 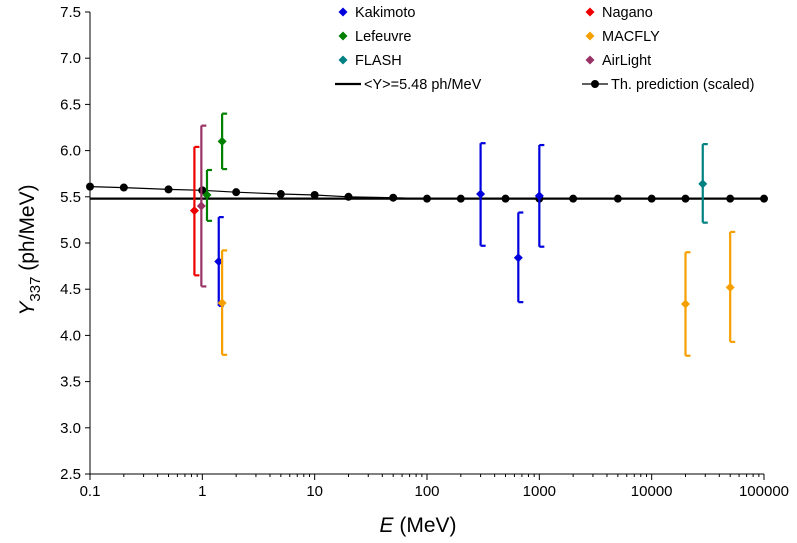 What do you see at coordinates (90, 491) in the screenshot?
I see `x-tick-label: 0.1` at bounding box center [90, 491].